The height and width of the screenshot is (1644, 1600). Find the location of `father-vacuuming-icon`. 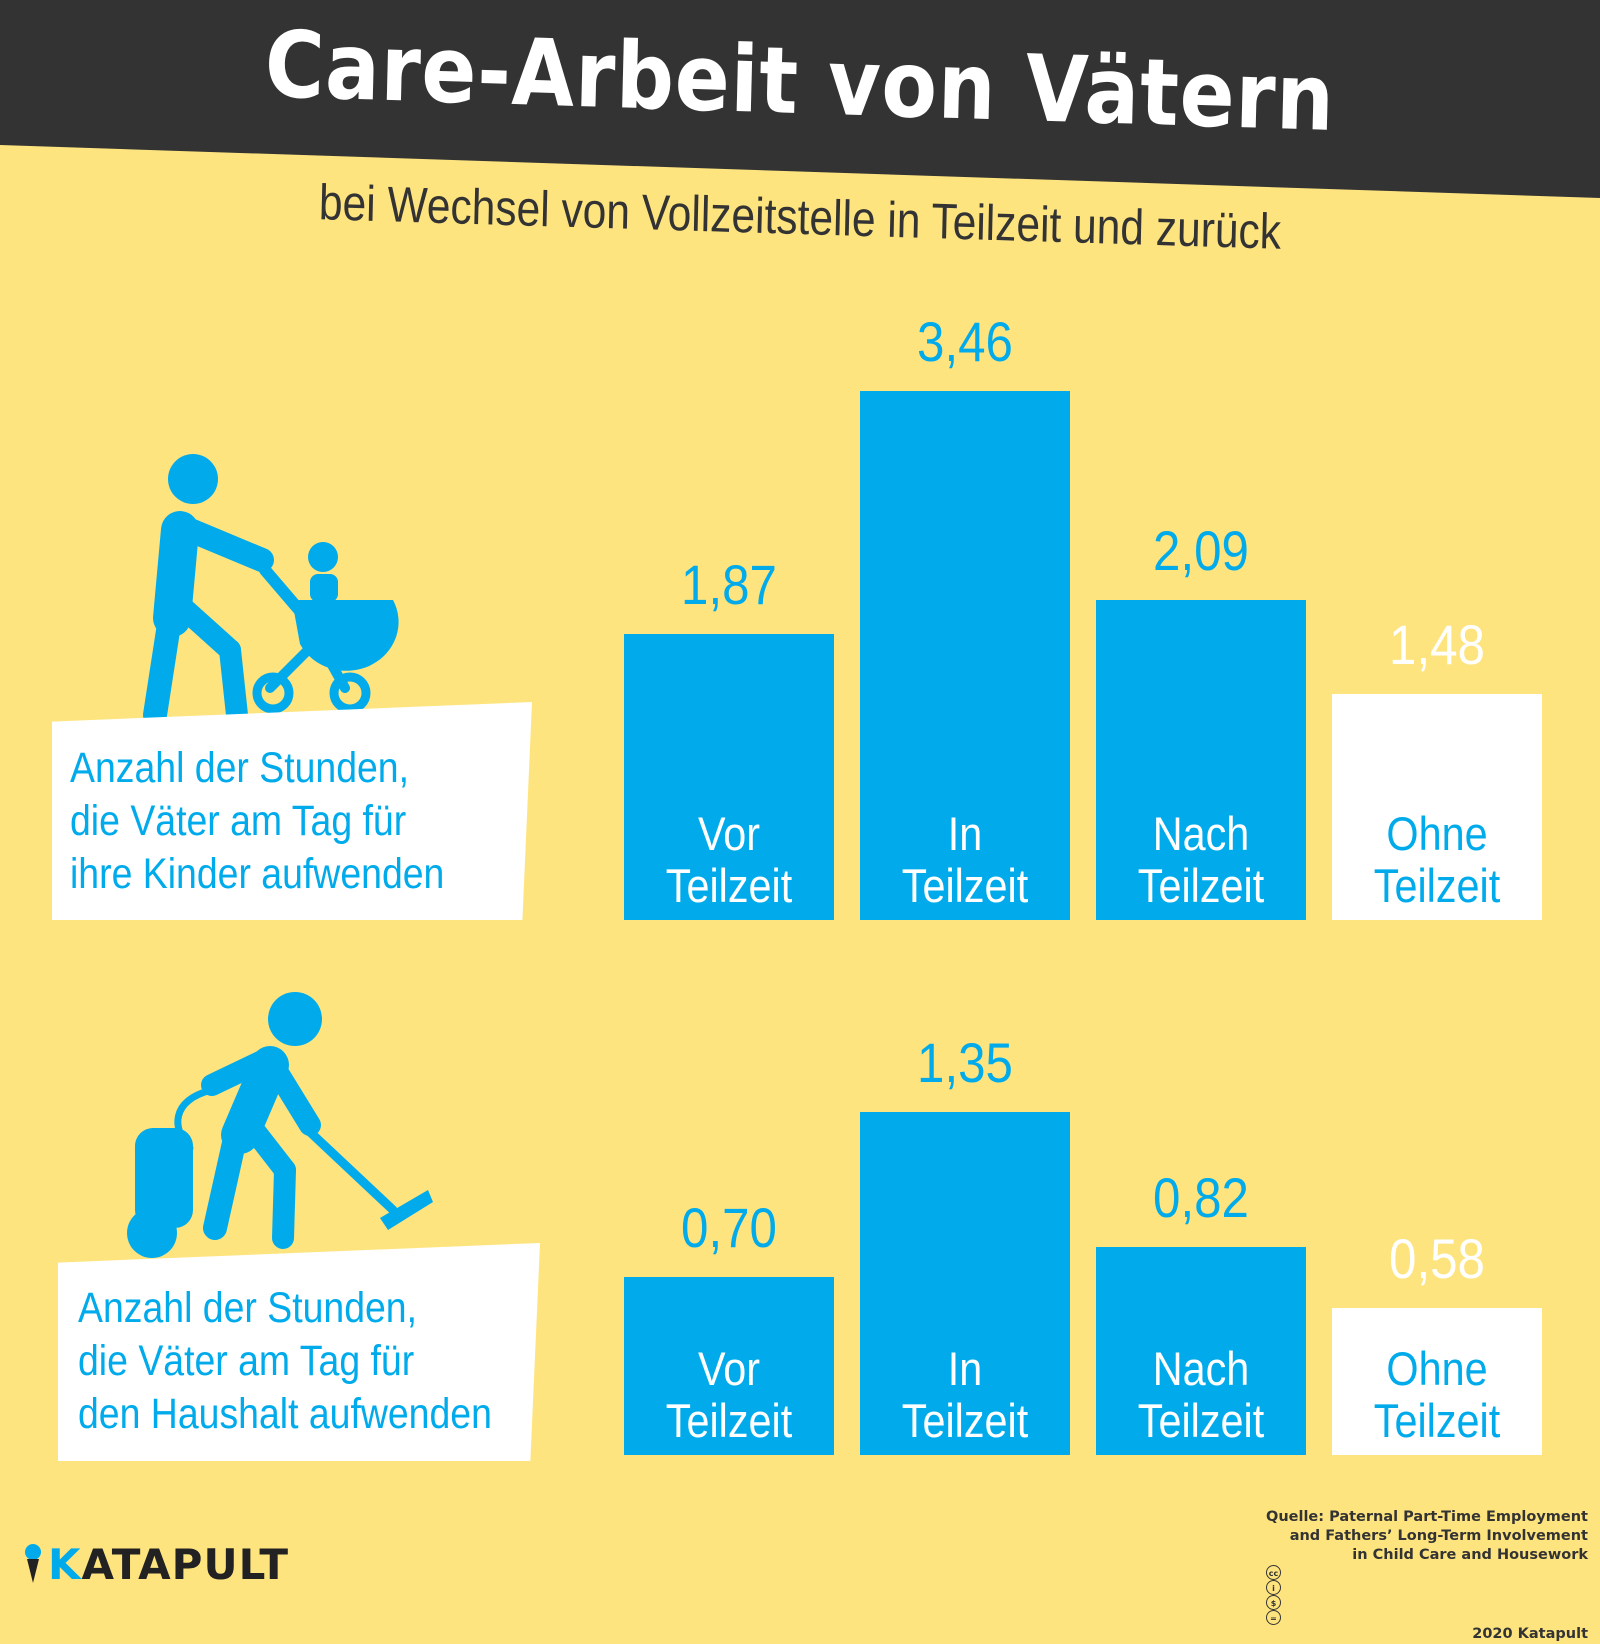

father-vacuuming-icon is located at coordinates (280, 1125).